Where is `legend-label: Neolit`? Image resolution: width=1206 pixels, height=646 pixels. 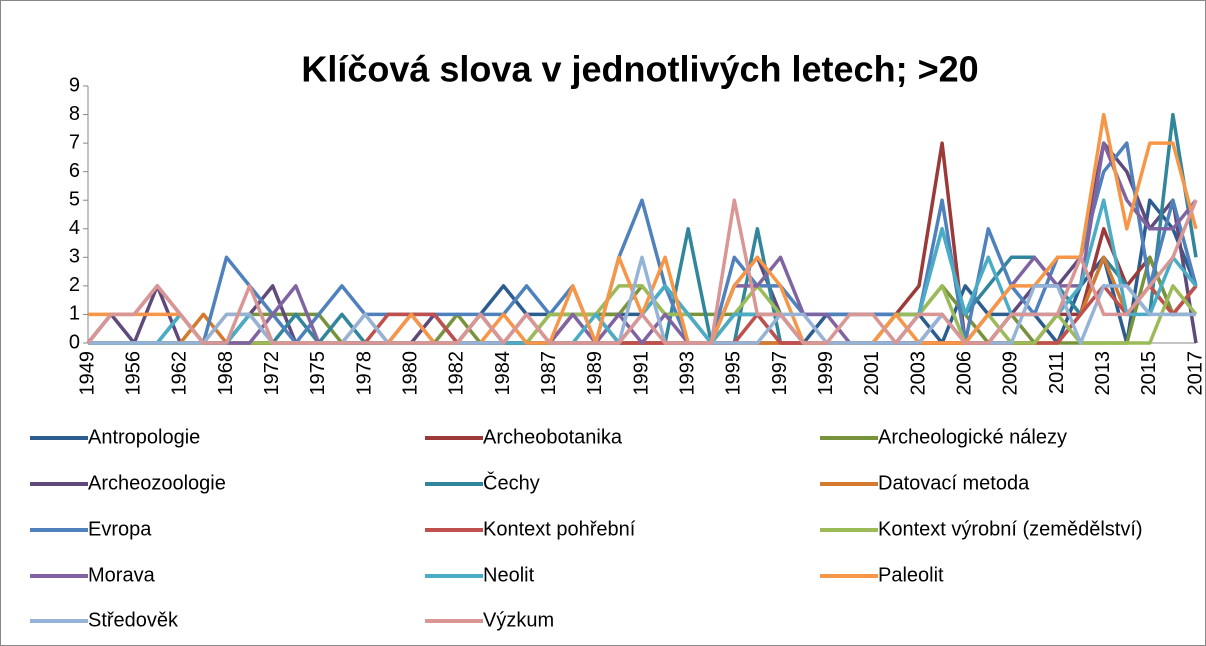
legend-label: Neolit is located at coordinates (509, 575).